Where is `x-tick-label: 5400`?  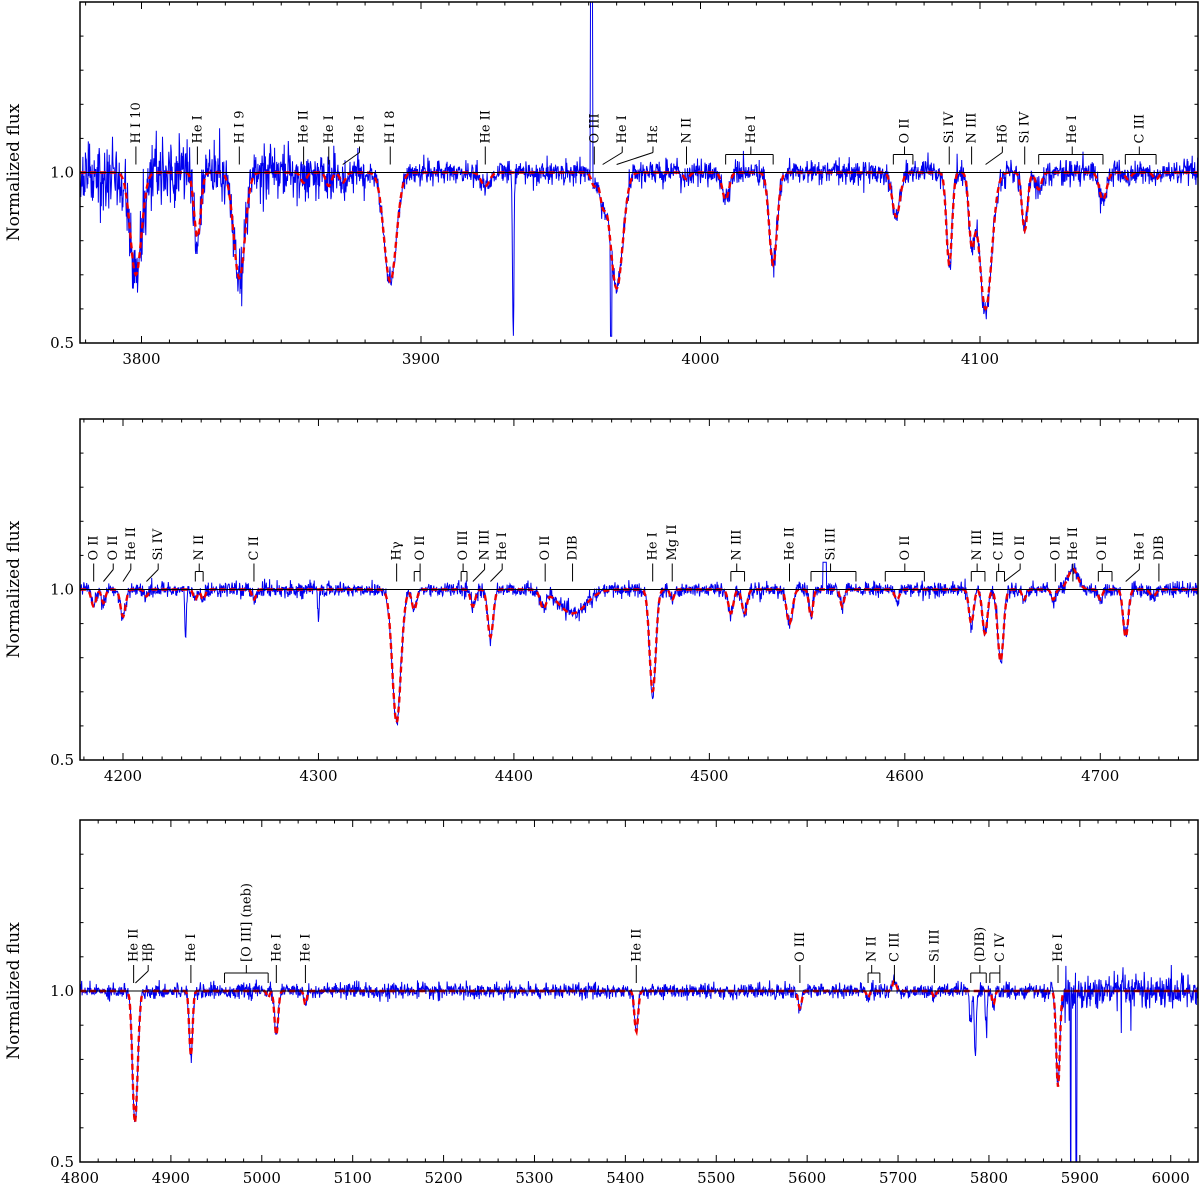 x-tick-label: 5400 is located at coordinates (625, 1178).